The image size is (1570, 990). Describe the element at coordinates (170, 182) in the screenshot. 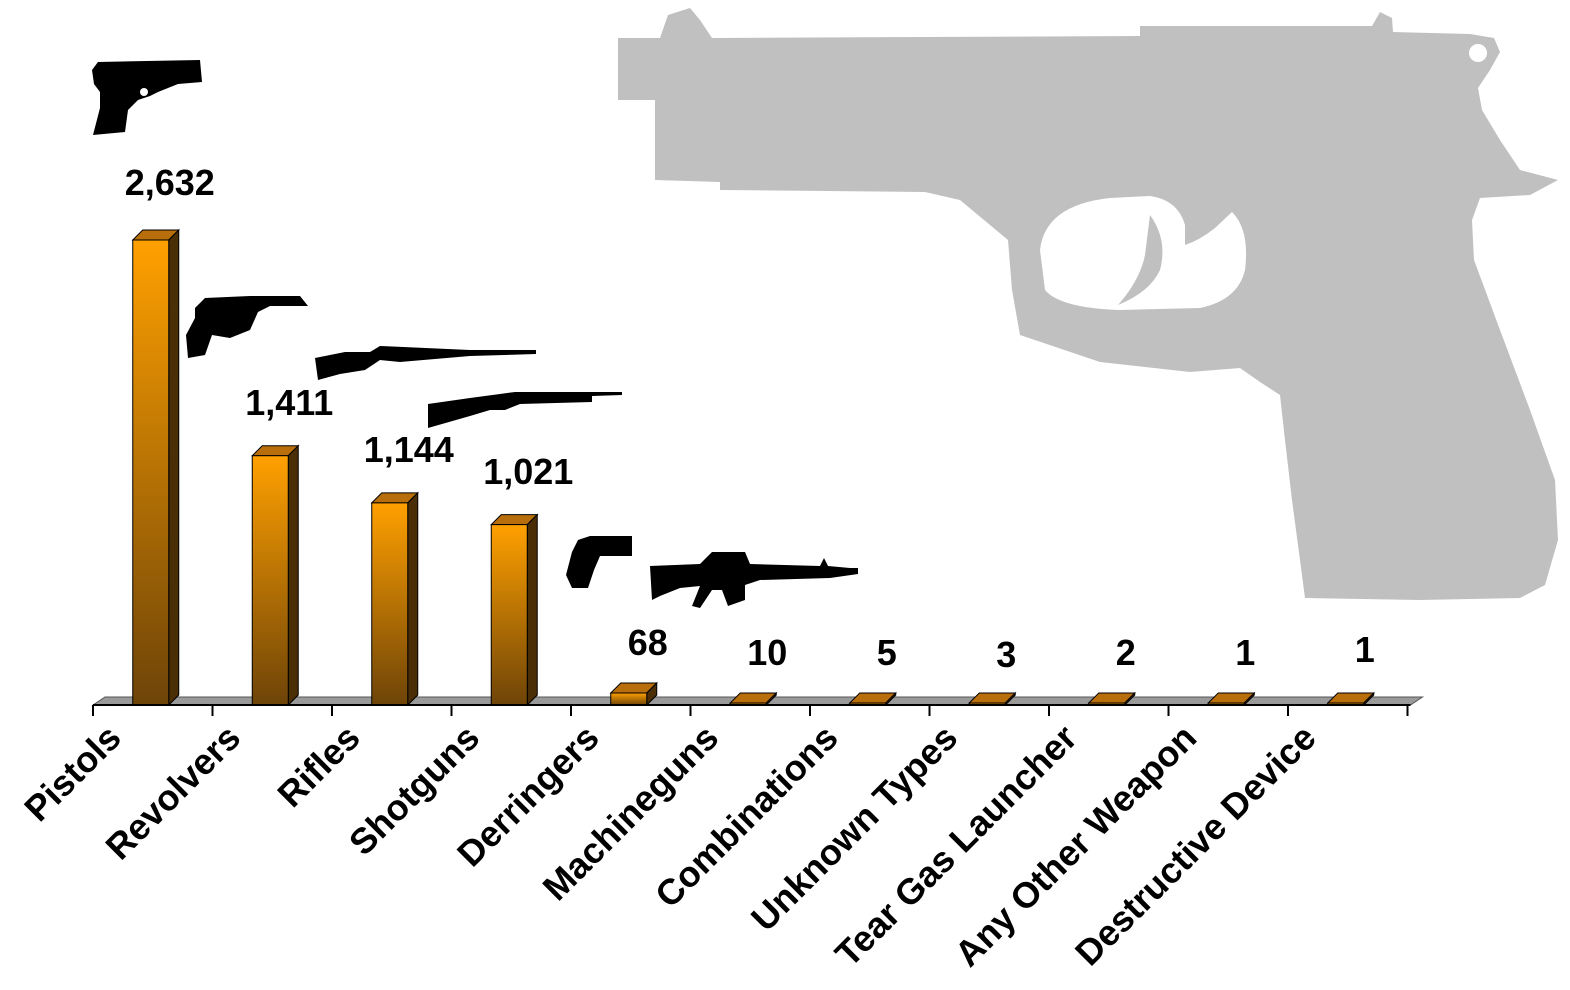

I see `value-label: 2,632` at that location.